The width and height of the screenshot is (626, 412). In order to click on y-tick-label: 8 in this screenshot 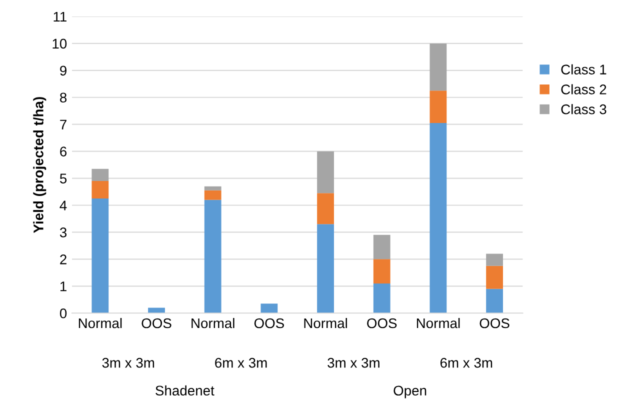, I will do `click(63, 97)`.